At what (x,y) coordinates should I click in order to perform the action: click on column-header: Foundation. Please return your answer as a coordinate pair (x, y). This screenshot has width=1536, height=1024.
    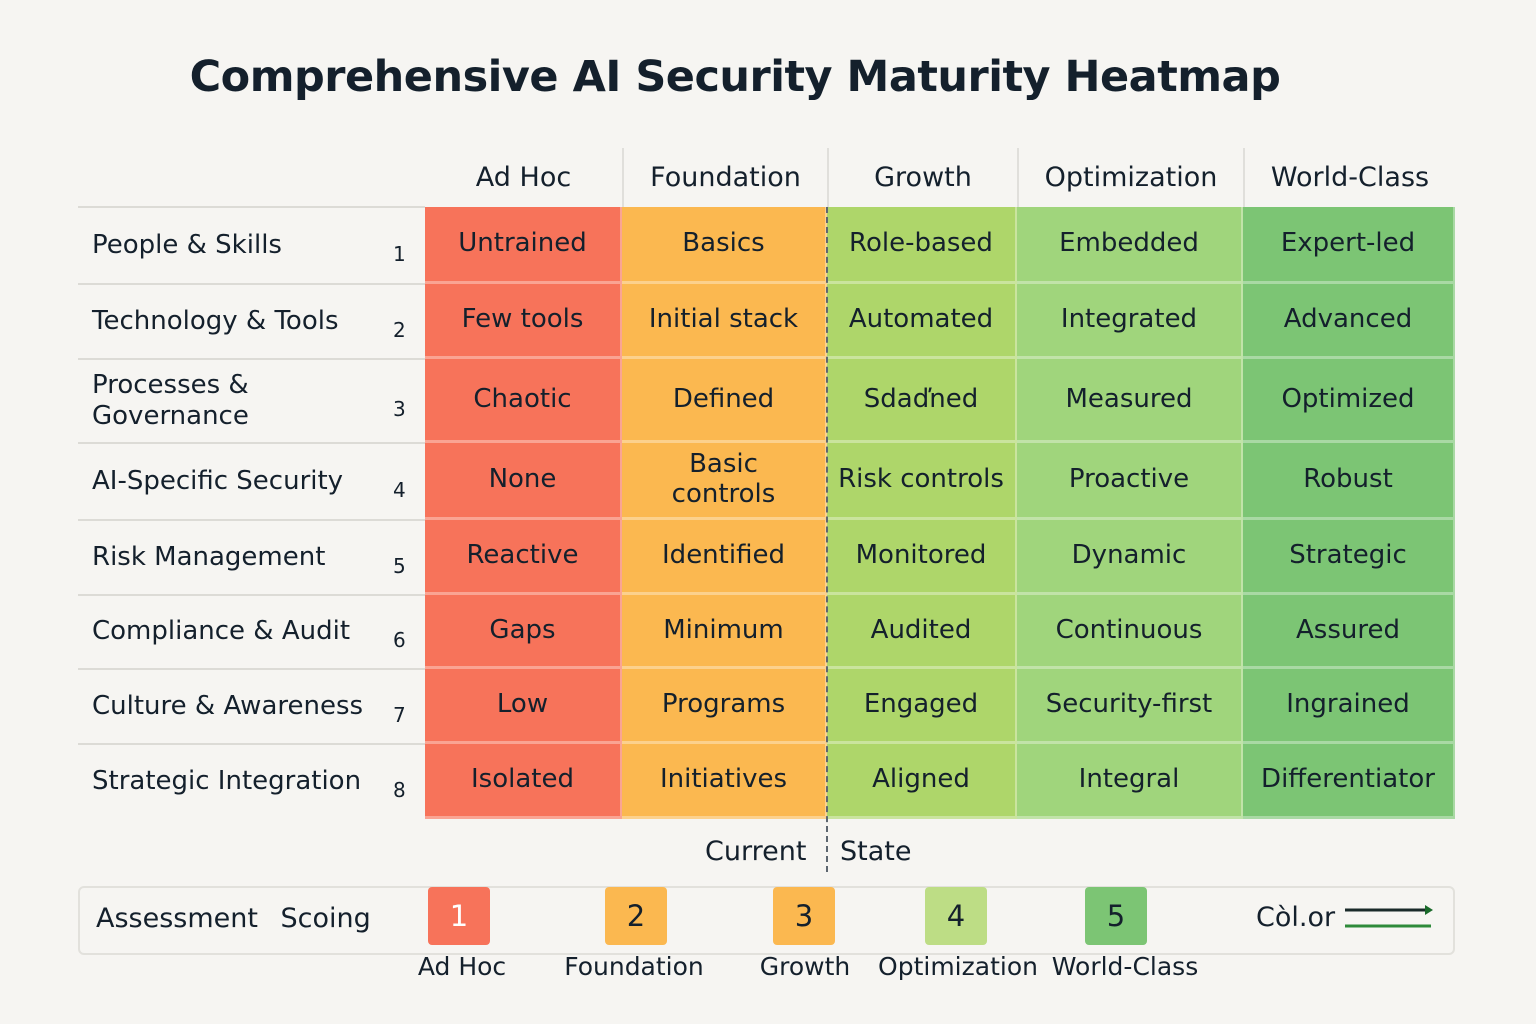
    Looking at the image, I should click on (724, 177).